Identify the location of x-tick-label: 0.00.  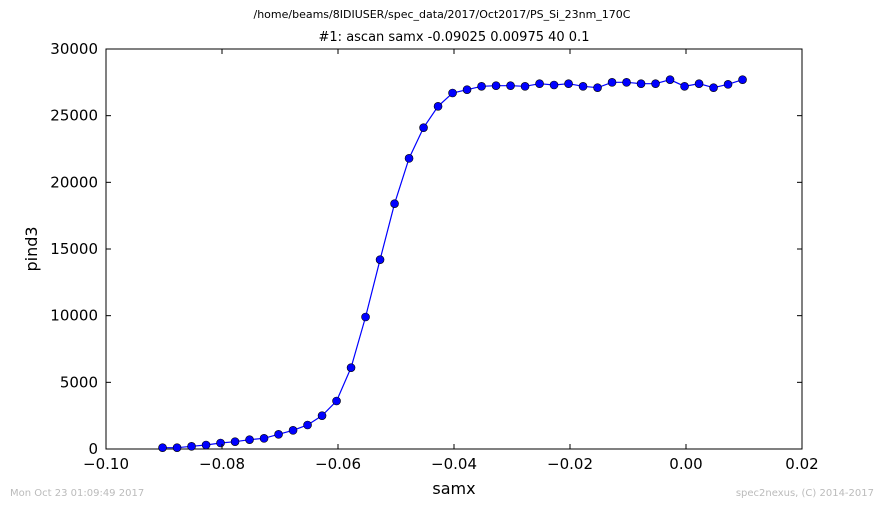
(685, 464).